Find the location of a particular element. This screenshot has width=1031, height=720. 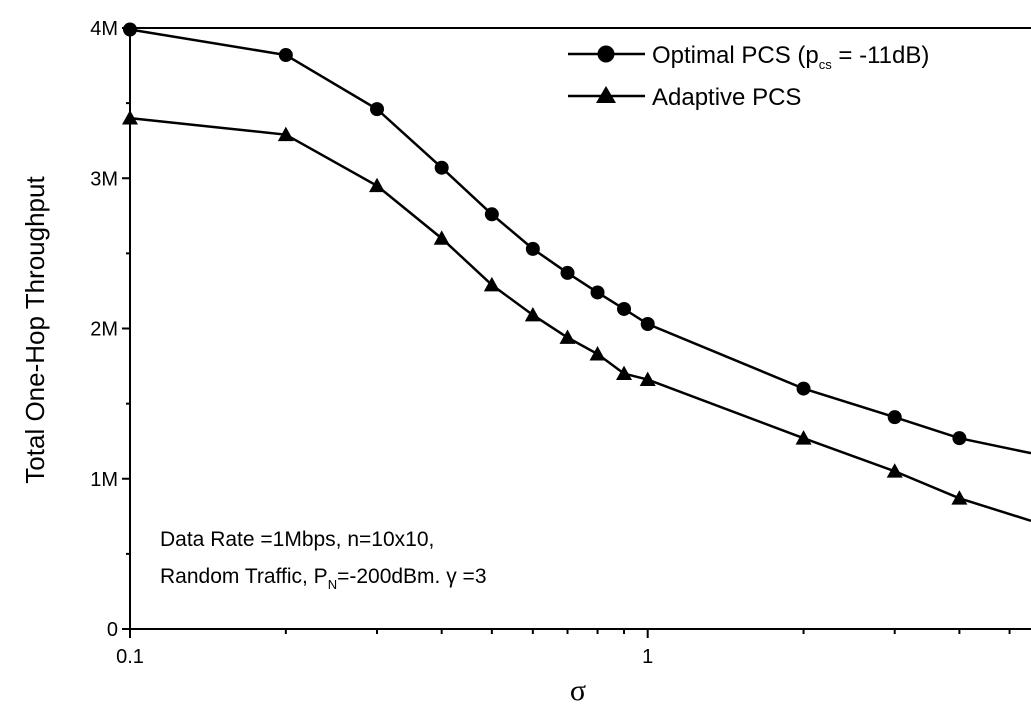

annotation-line-1: Data Rate =1Mbps, n=10x10, is located at coordinates (297, 539).